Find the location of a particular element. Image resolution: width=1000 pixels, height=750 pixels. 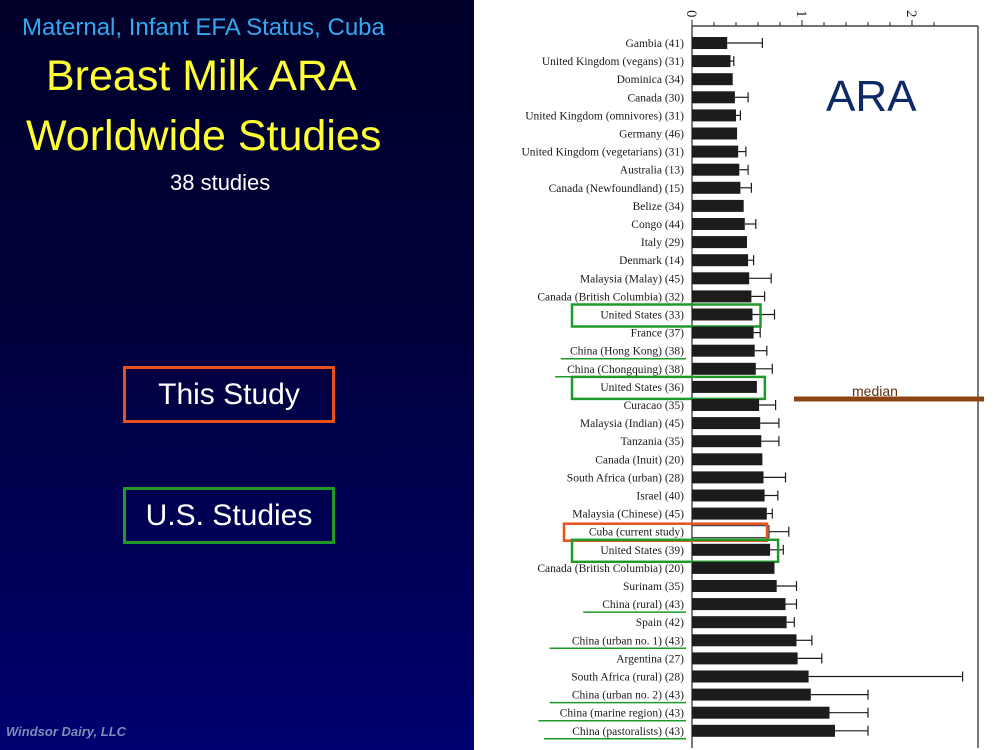

study-label: Surinam (35) is located at coordinates (653, 587).